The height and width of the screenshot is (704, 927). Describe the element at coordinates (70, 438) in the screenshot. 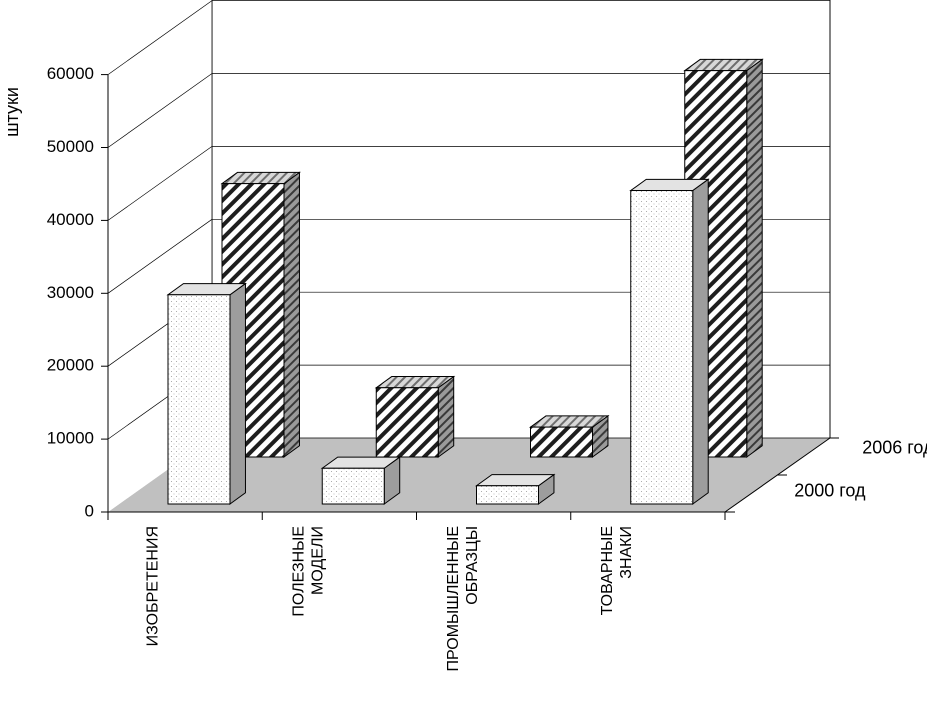

I see `y-tick-label: 10000` at that location.